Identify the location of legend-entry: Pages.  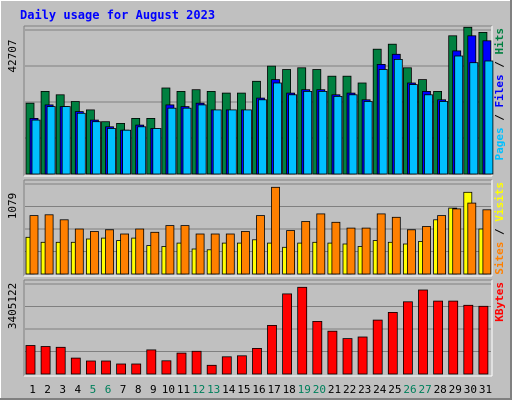
(499, 143).